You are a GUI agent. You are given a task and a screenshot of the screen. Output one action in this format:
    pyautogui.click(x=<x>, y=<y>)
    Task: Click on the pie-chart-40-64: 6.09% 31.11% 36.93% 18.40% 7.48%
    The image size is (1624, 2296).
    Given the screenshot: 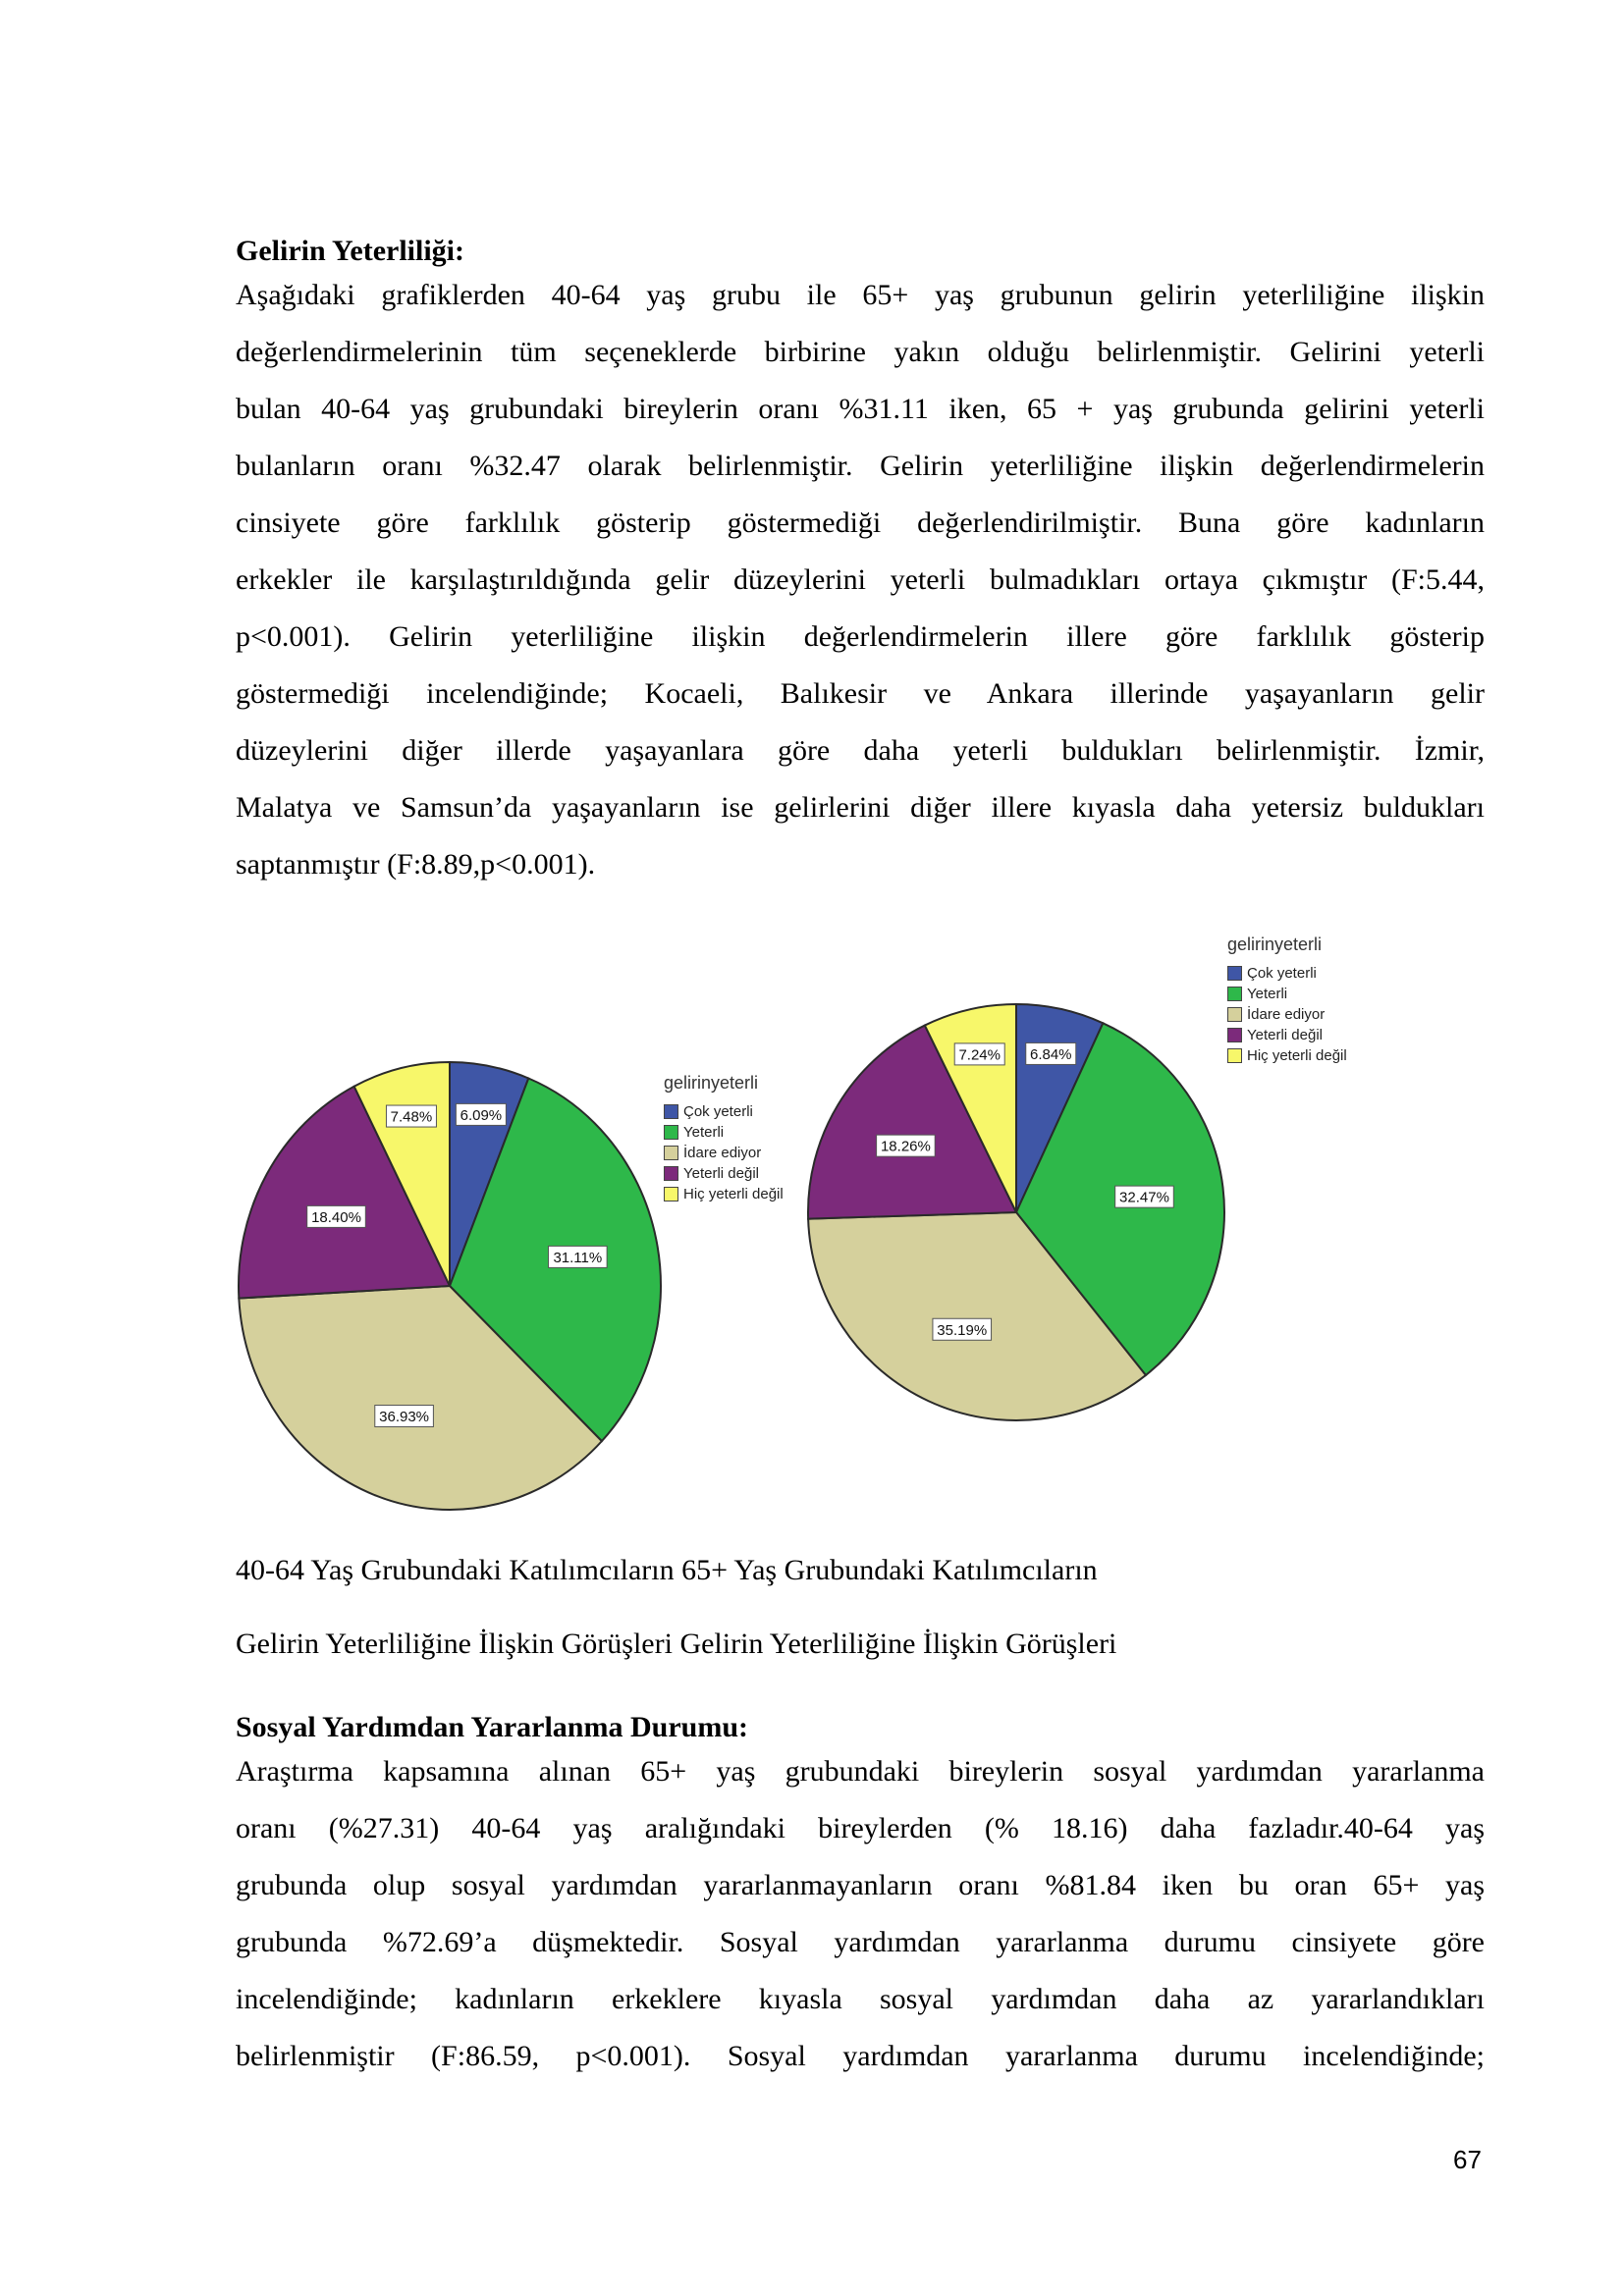 What is the action you would take?
    pyautogui.click(x=450, y=1286)
    